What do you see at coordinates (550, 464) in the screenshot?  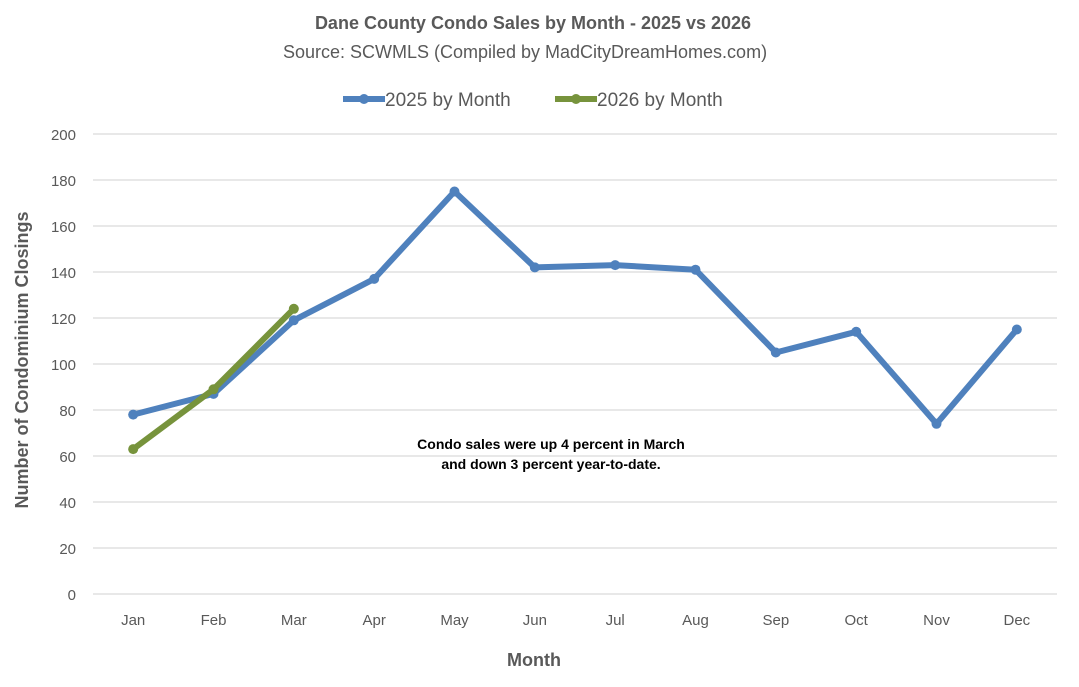 I see `annotation-line-2: and down 3 percent year-to-date.` at bounding box center [550, 464].